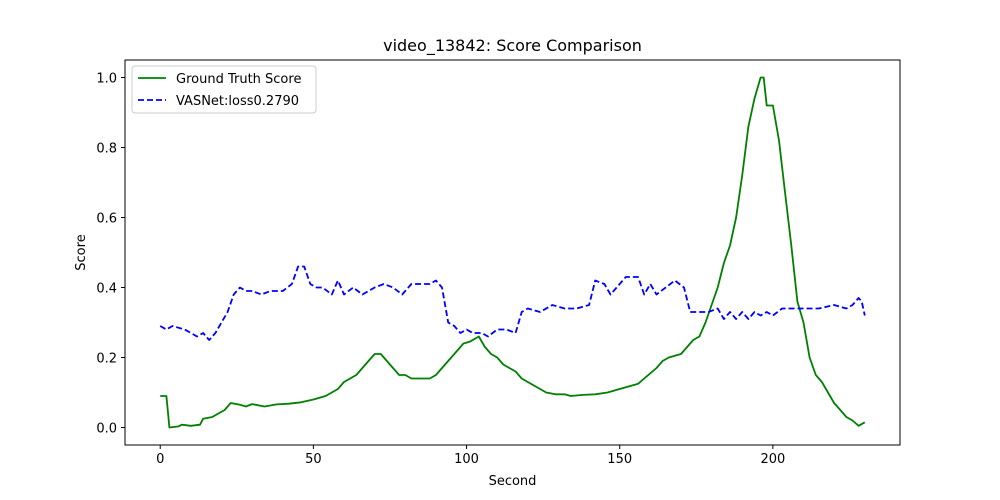  I want to click on x-axis-label: Second, so click(513, 481).